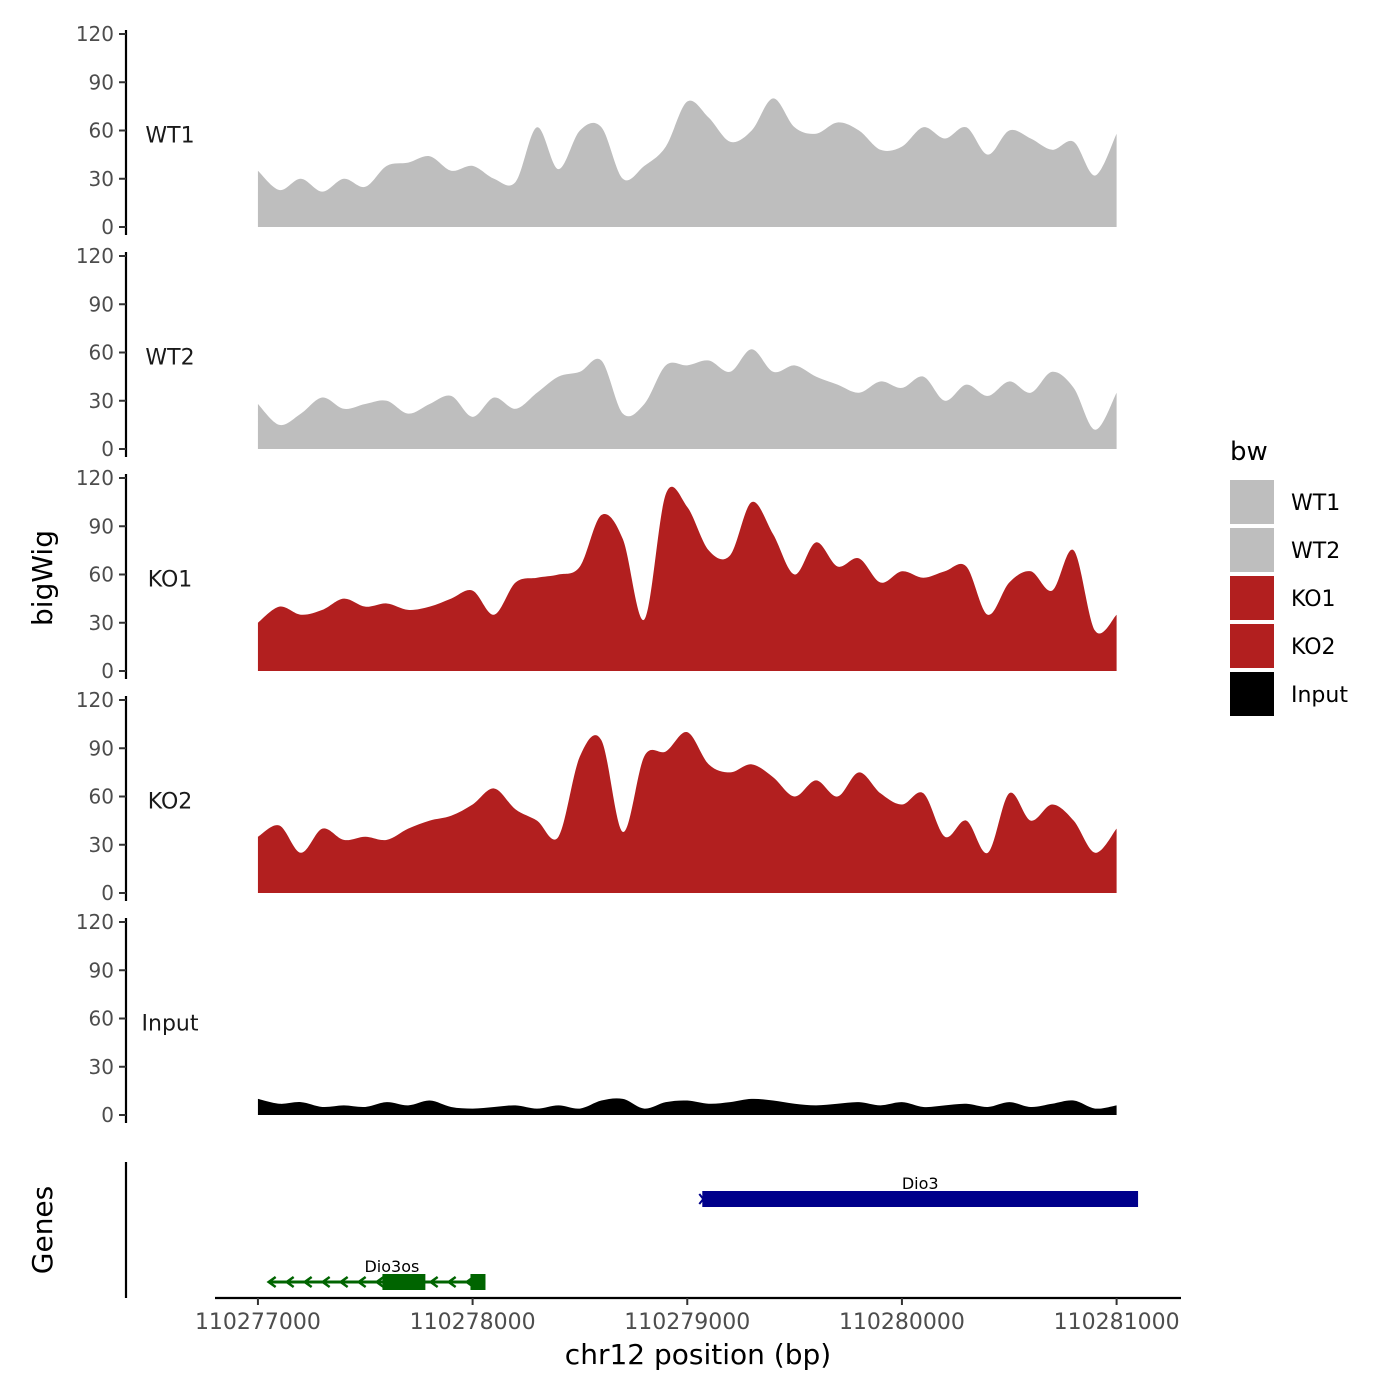 This screenshot has height=1400, width=1400. I want to click on x-tick-label: 110278000, so click(473, 1322).